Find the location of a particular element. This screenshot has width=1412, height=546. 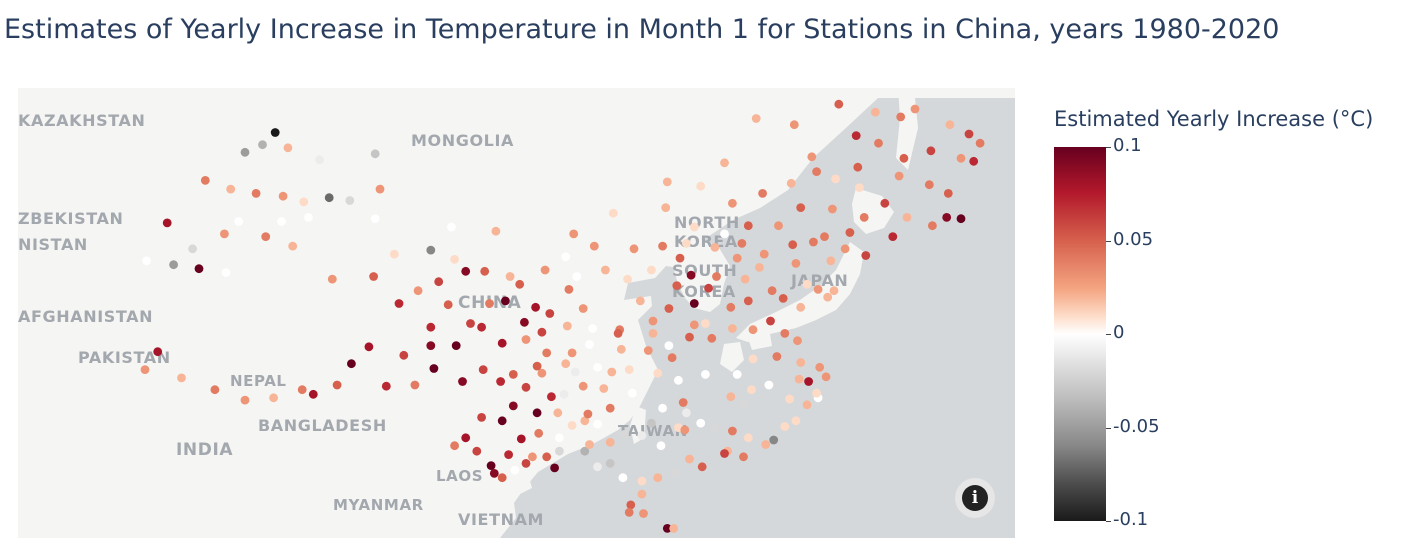

info-button: i is located at coordinates (975, 498).